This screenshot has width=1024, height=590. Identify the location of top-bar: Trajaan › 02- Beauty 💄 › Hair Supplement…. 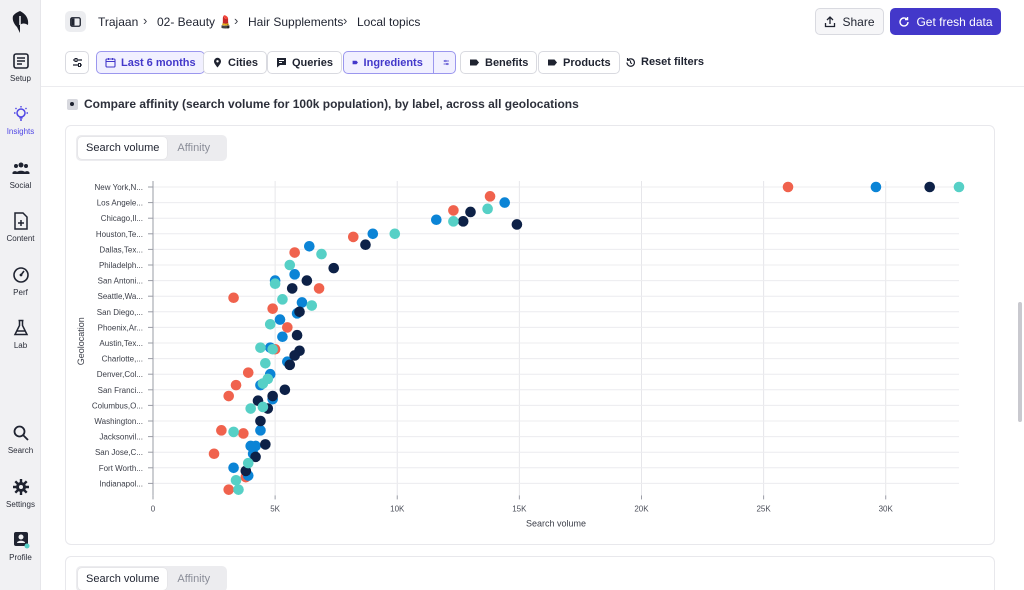
(532, 22).